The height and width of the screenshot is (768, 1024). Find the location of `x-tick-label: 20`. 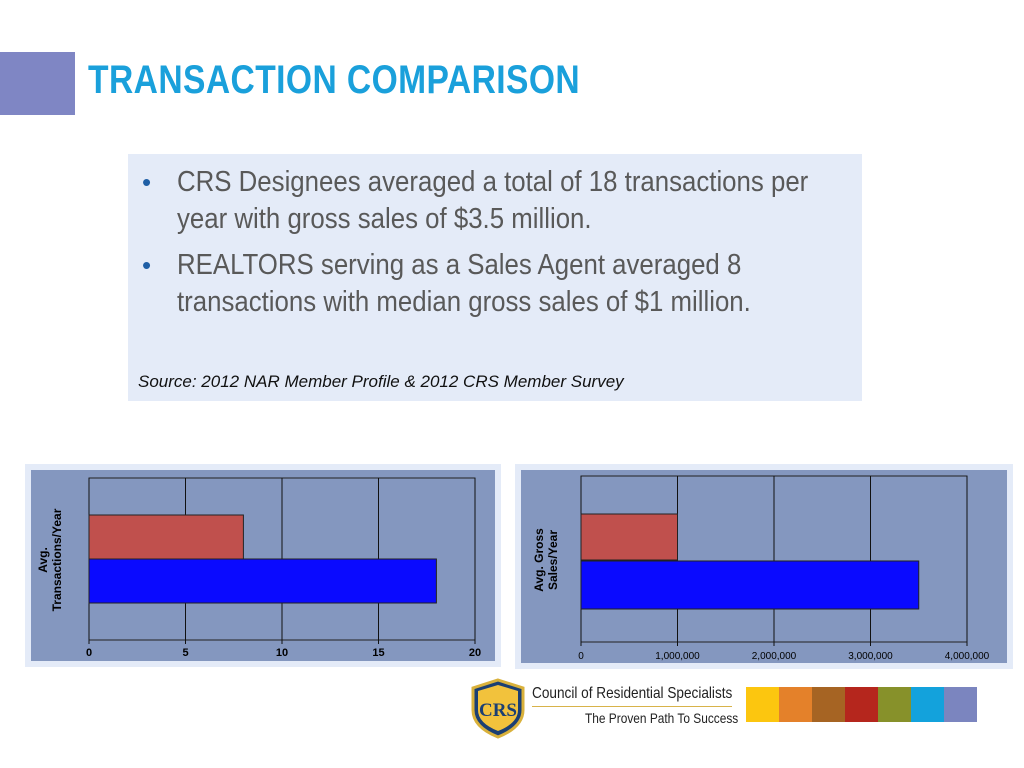

x-tick-label: 20 is located at coordinates (475, 653).